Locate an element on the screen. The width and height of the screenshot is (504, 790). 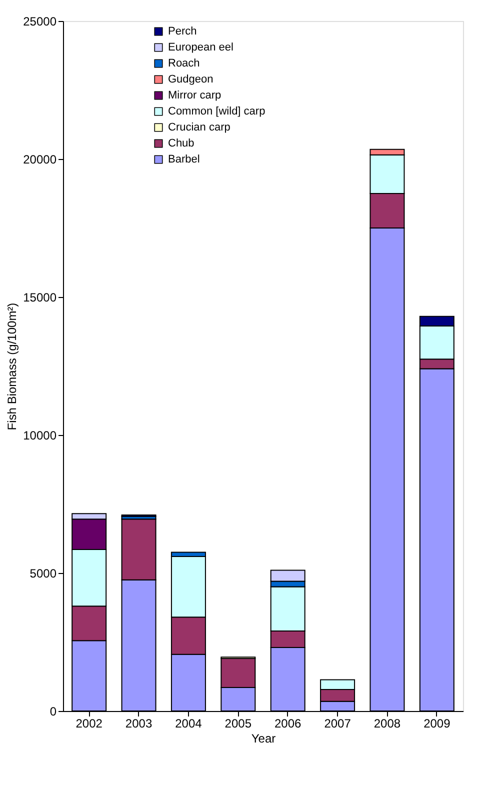
x-tick-label: 2002 is located at coordinates (89, 723).